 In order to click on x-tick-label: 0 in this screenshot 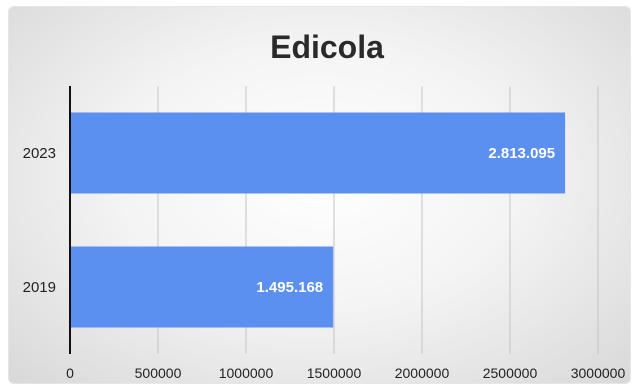, I will do `click(70, 373)`.